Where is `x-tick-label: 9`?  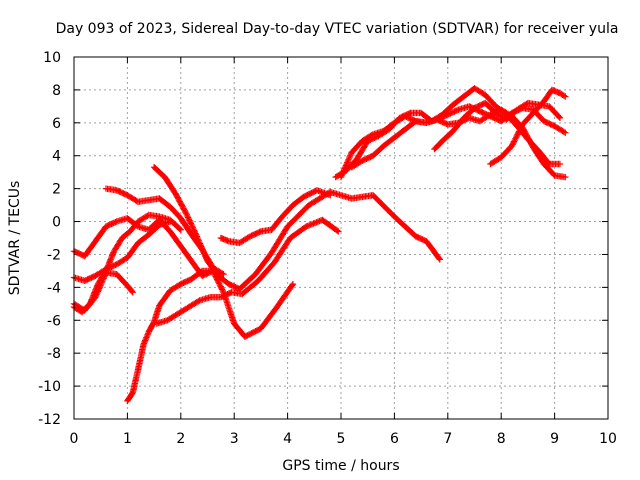 x-tick-label: 9 is located at coordinates (554, 439).